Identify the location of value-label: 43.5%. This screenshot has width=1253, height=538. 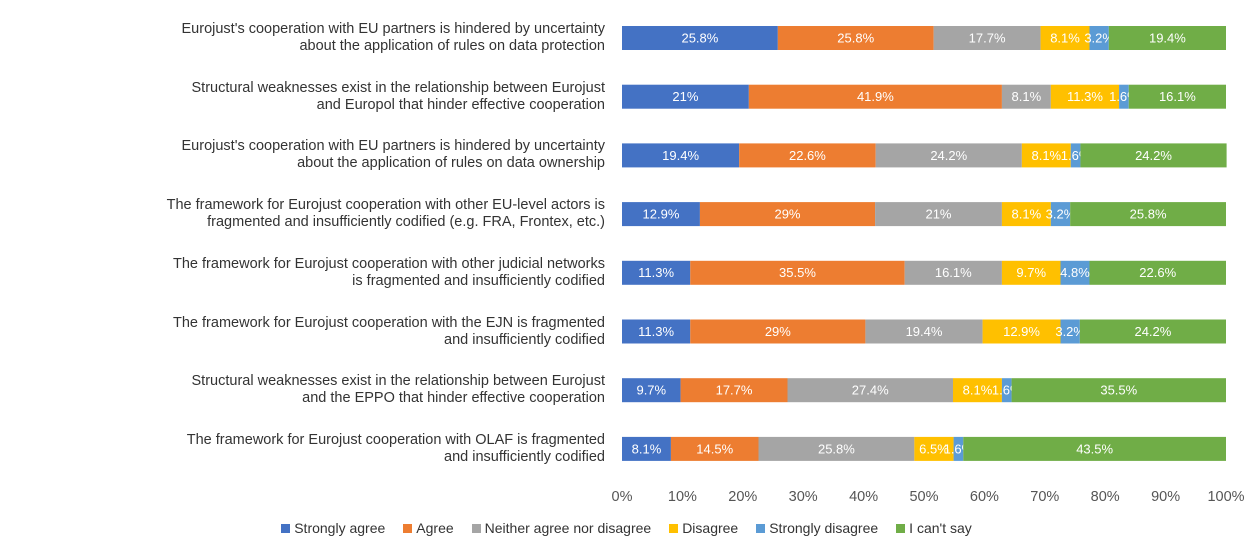
(1094, 448).